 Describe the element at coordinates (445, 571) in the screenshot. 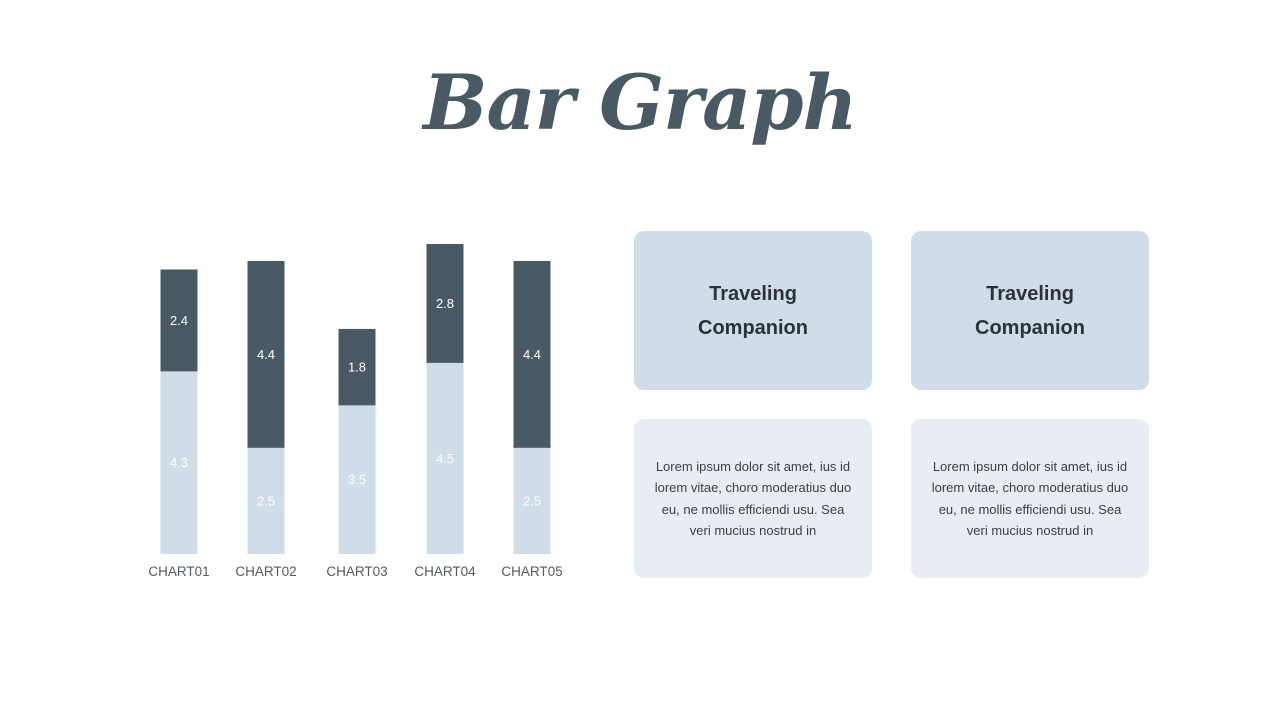

I see `x-tick-label-chart04: CHART04` at that location.